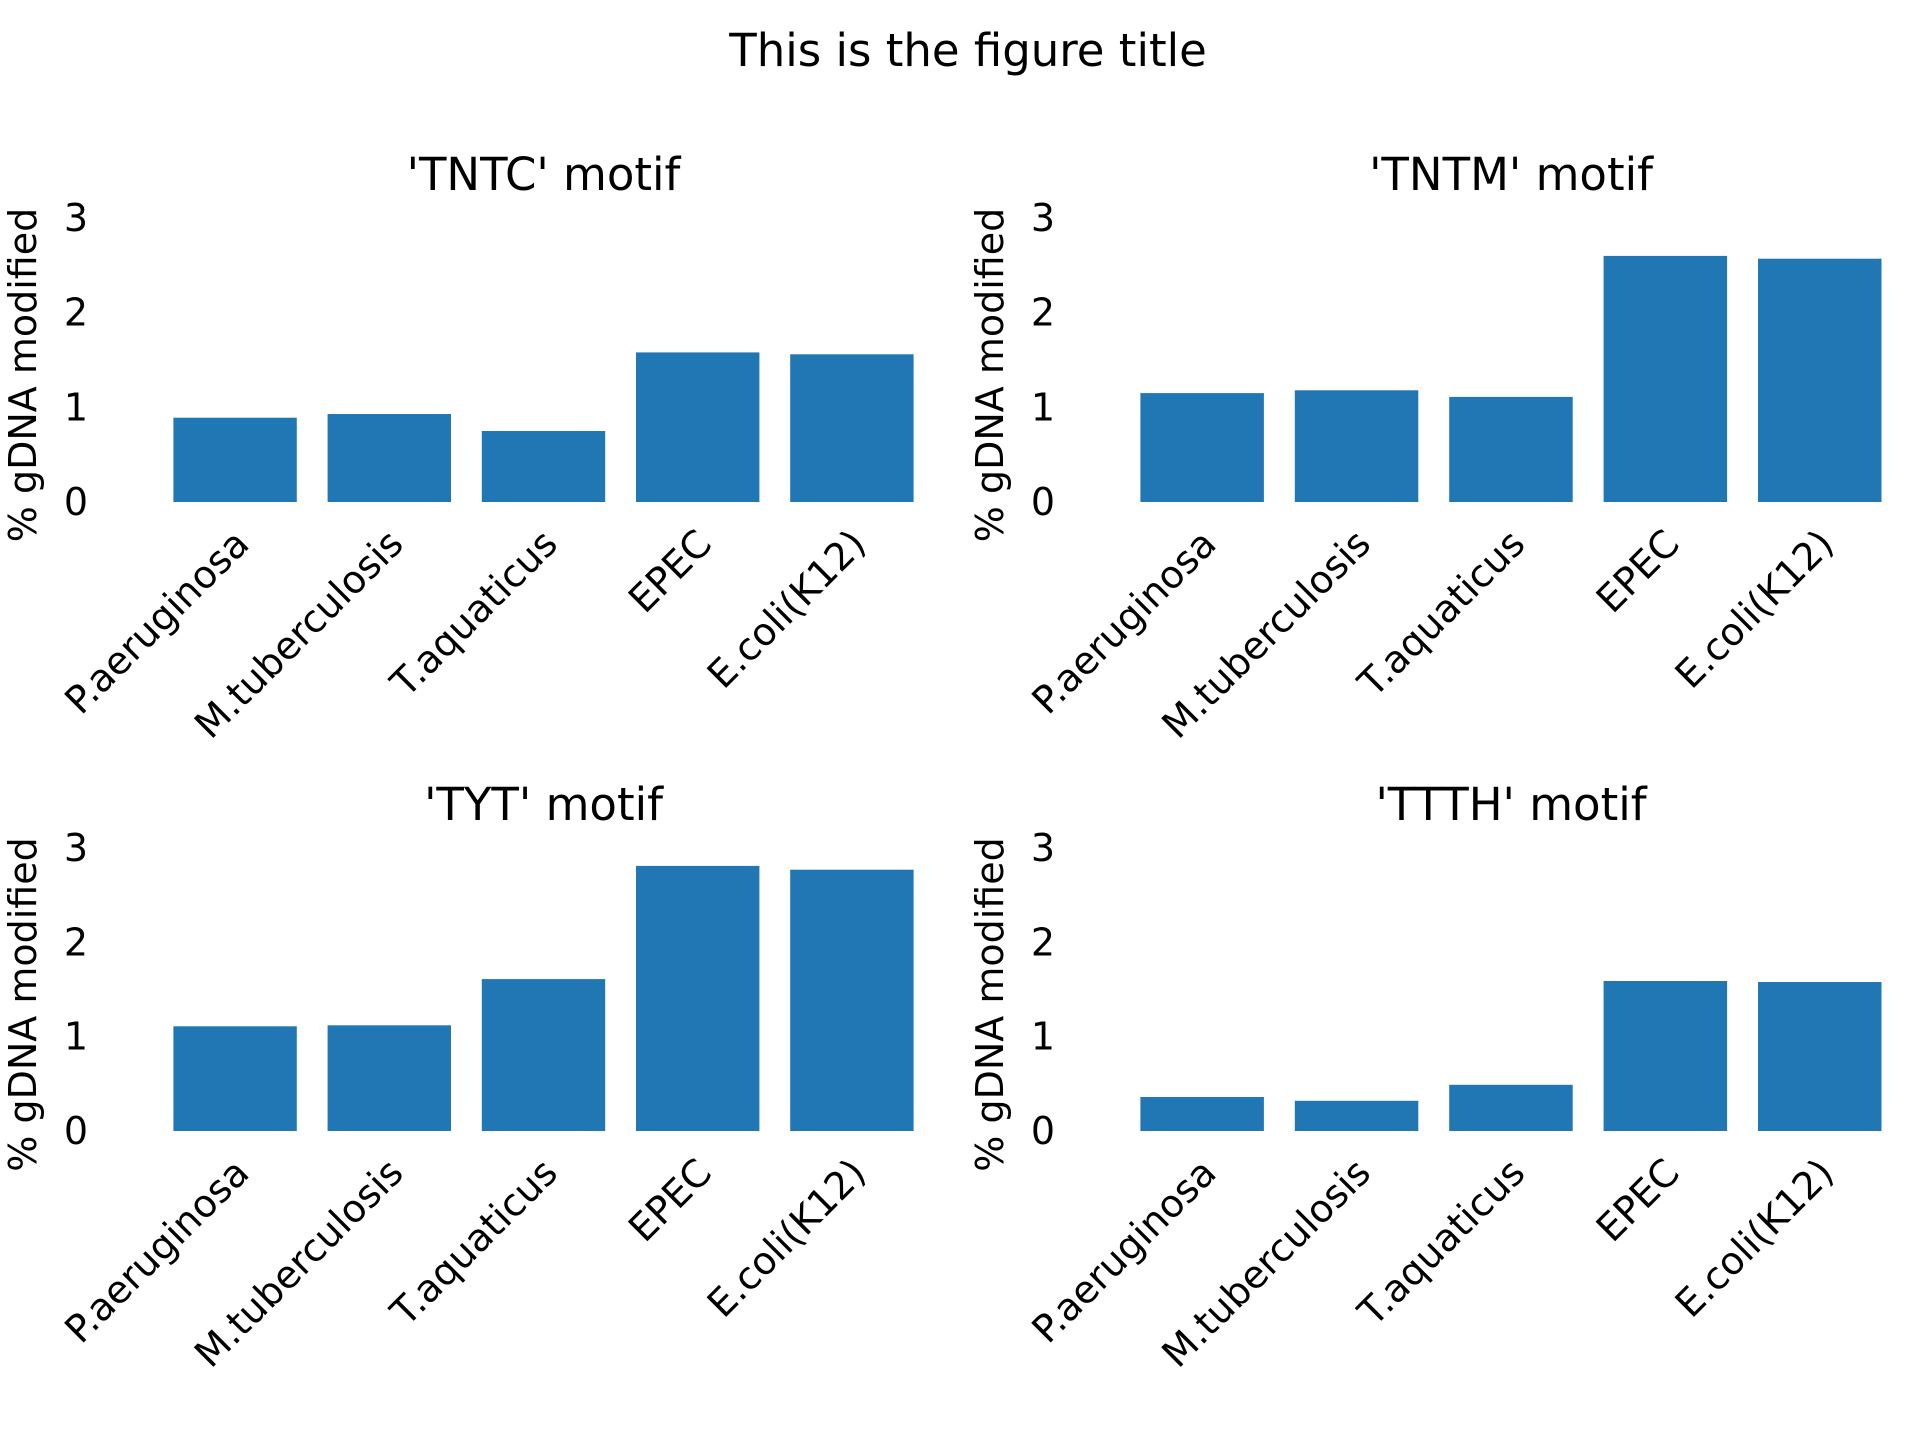 The image size is (1920, 1440). I want to click on panel-title: 'TTTH' motif, so click(1511, 804).